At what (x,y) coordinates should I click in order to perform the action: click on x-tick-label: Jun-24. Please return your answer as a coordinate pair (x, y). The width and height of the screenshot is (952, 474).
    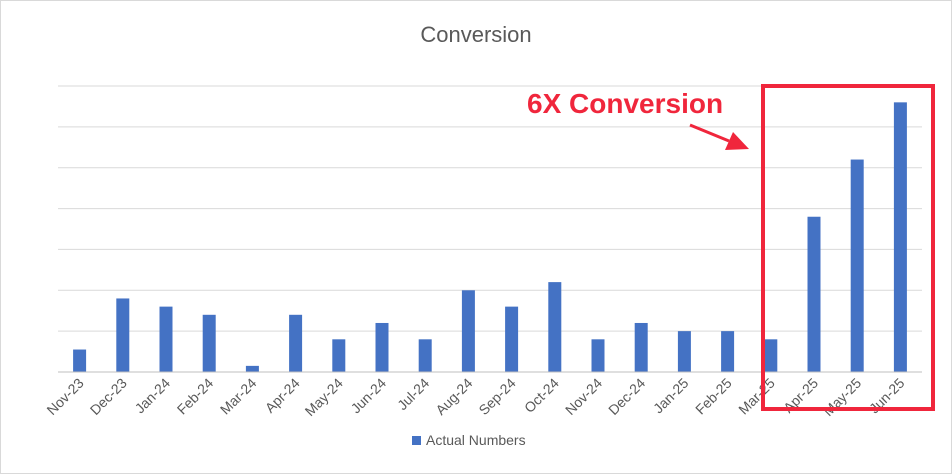
    Looking at the image, I should click on (369, 396).